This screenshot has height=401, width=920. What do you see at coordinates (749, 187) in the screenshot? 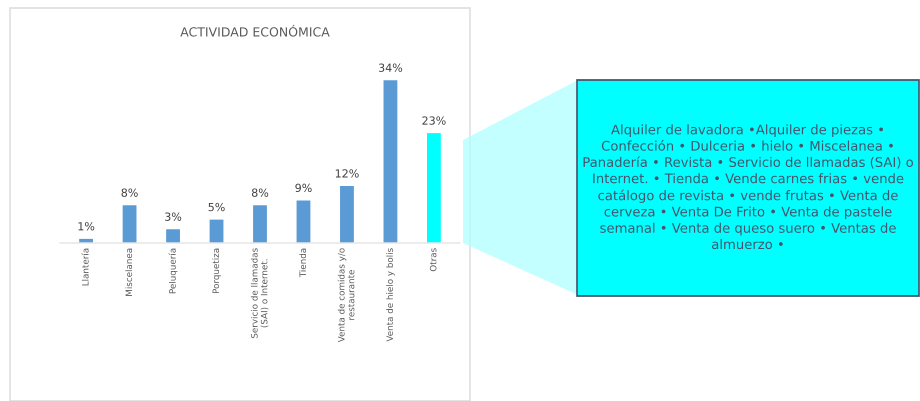
I see `text: Alquiler de lavadora •Alquiler de piezas • Confección • Dulceria • hielo • Miscelanea • Panadería • Revista • Servicio de llamadas (SAI) o Internet. • Tienda • Vende carnes frias • vende catálogo de revista • vende frutas • Venta de cerveza • Venta De Frito • Venta de pastele semanal • Venta de queso suero • Ventas de almuerzo •` at bounding box center [749, 187].